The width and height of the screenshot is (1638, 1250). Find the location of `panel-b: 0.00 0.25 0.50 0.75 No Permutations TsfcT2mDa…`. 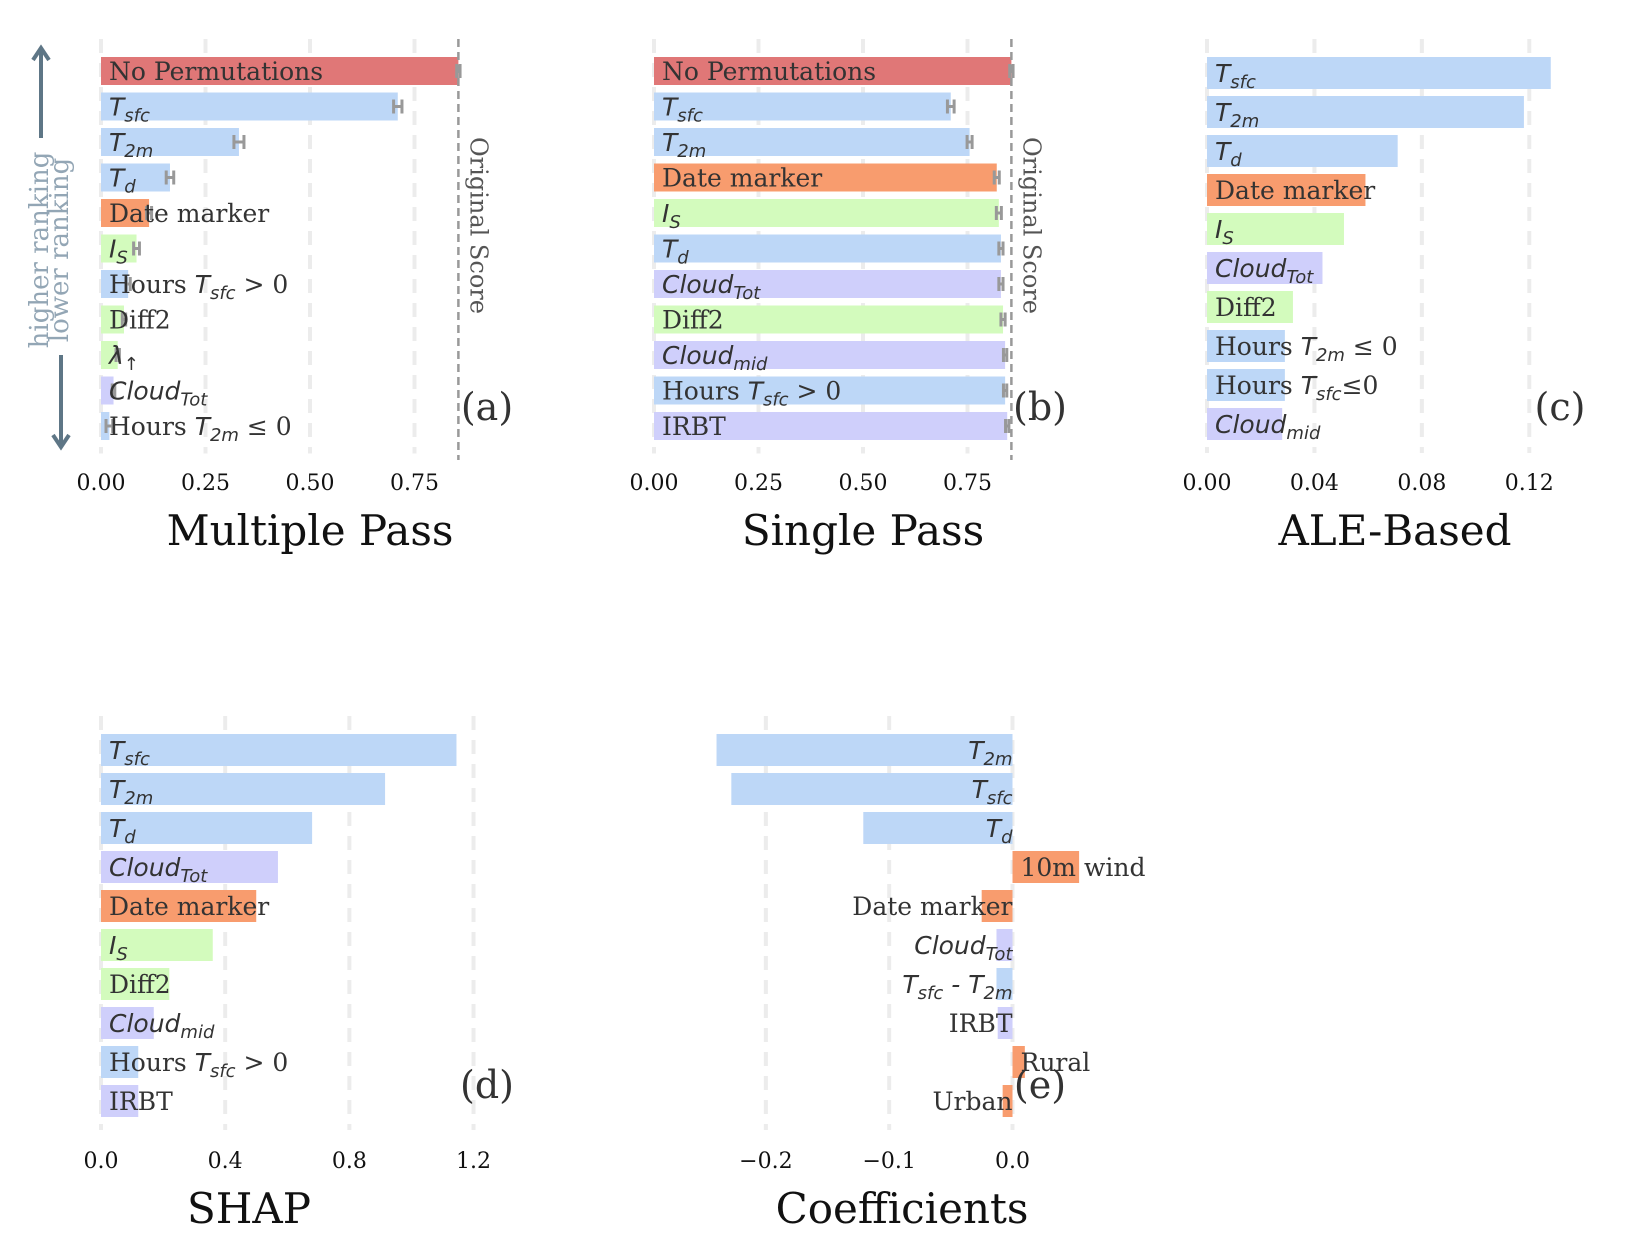

panel-b: 0.00 0.25 0.50 0.75 No Permutations TsfcT2mDa… is located at coordinates (848, 297).